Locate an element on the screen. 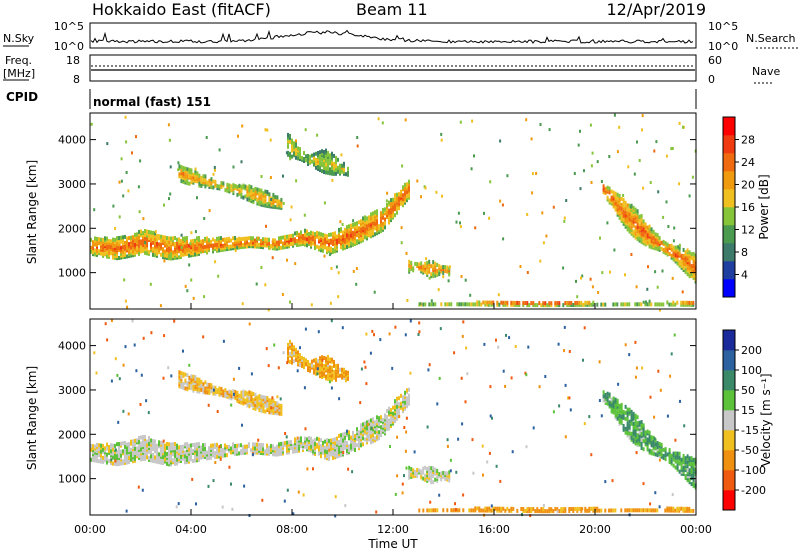  freq-tick-low: 8 is located at coordinates (76, 79).